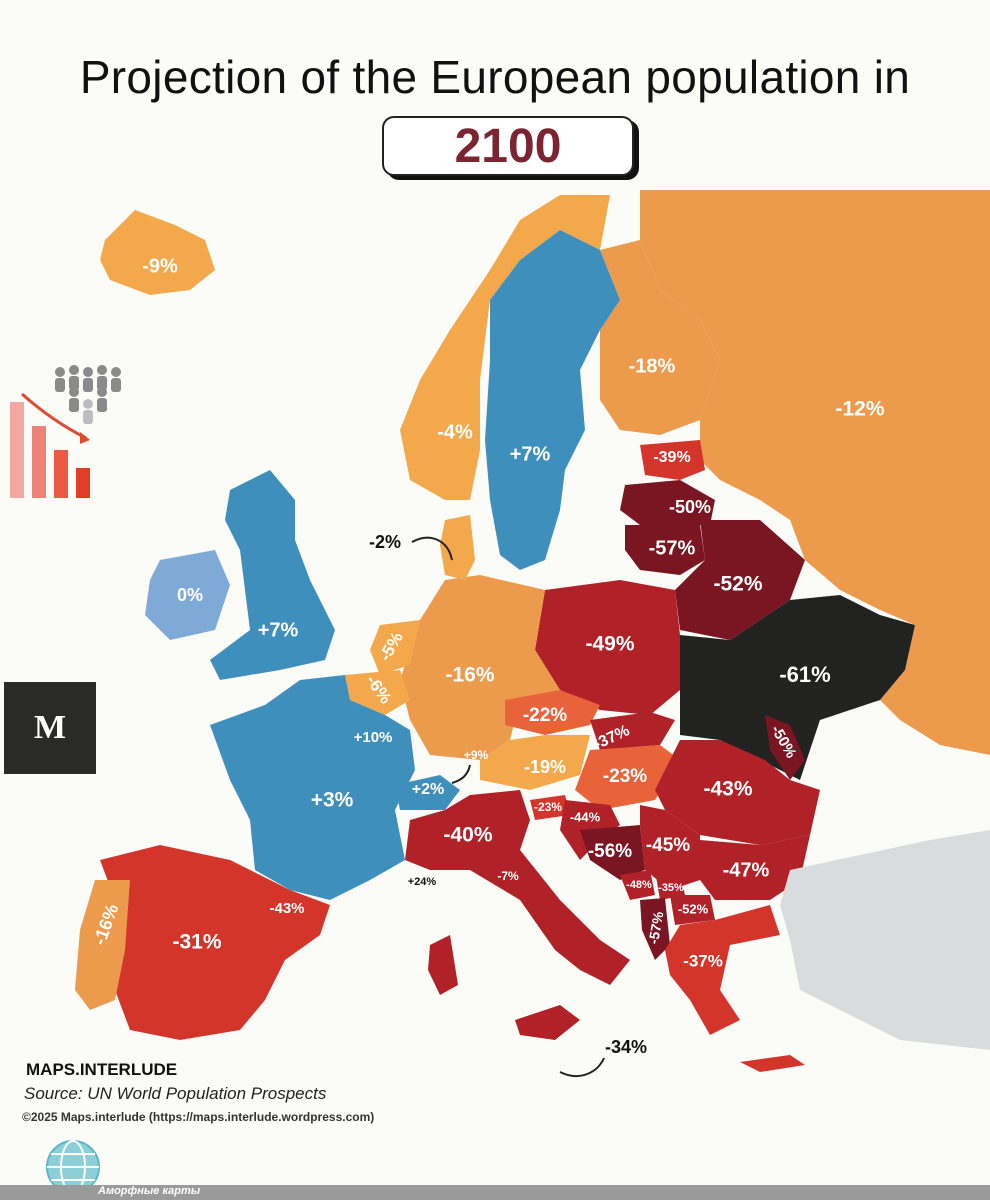  What do you see at coordinates (65, 431) in the screenshot?
I see `population-decline-icon` at bounding box center [65, 431].